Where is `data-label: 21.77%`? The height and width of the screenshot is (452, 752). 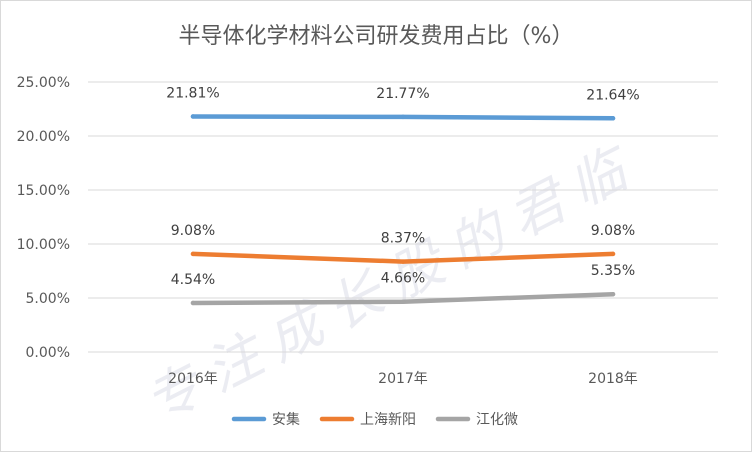
data-label: 21.77% is located at coordinates (402, 94).